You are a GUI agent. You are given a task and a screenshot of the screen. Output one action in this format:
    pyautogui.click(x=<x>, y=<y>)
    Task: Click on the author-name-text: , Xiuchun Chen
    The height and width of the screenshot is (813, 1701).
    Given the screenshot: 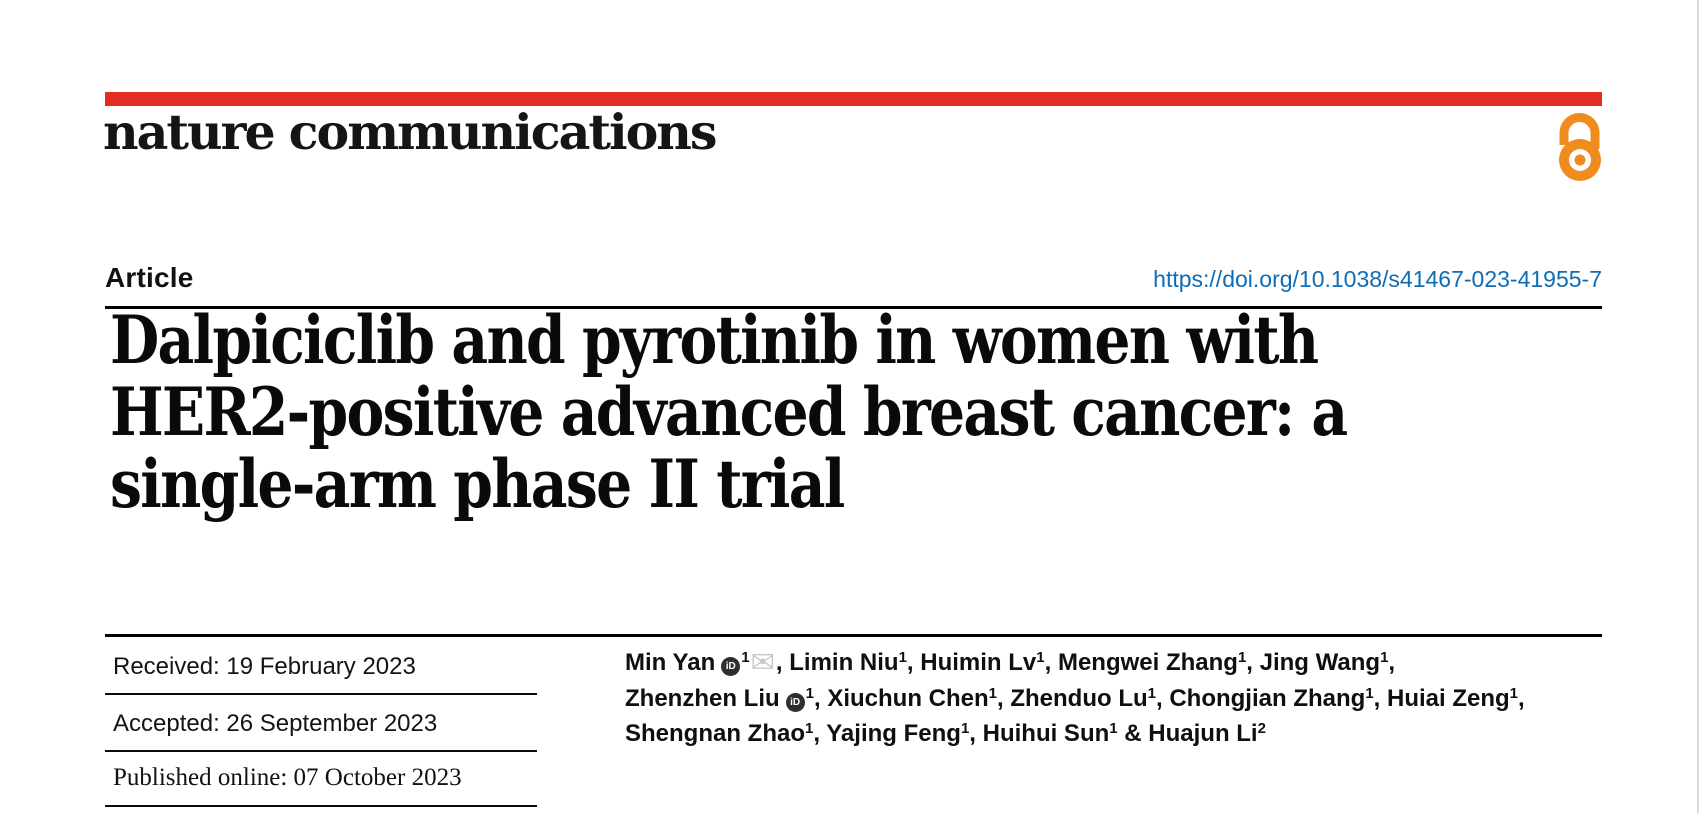 What is the action you would take?
    pyautogui.click(x=901, y=698)
    